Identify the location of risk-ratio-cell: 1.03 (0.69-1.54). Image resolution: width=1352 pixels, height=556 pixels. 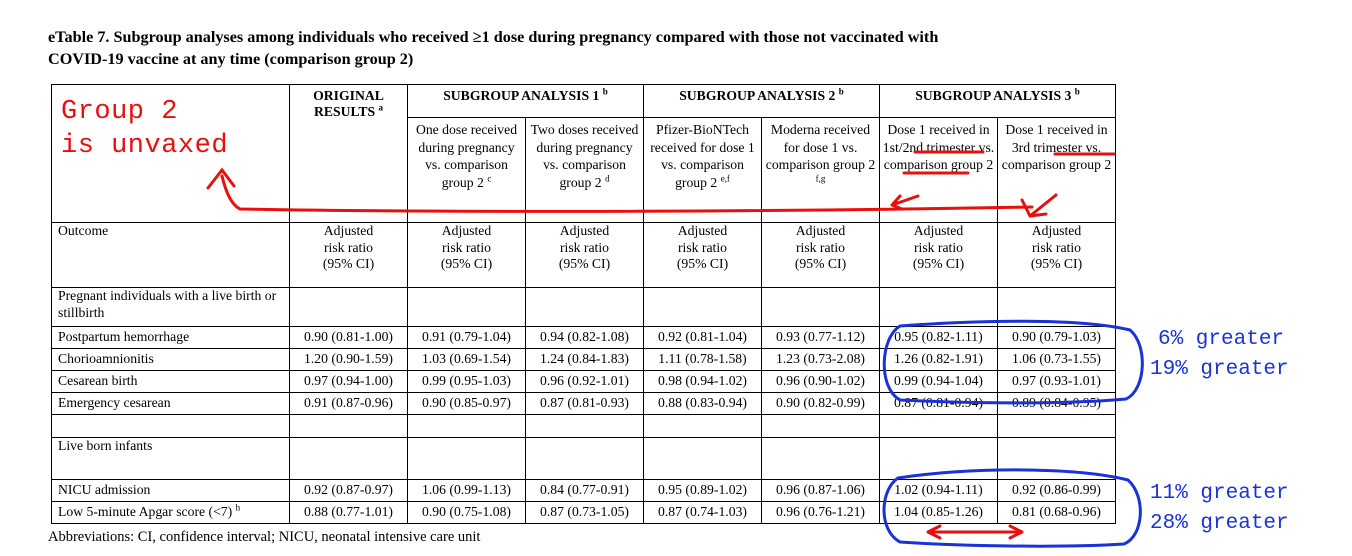
(466, 359).